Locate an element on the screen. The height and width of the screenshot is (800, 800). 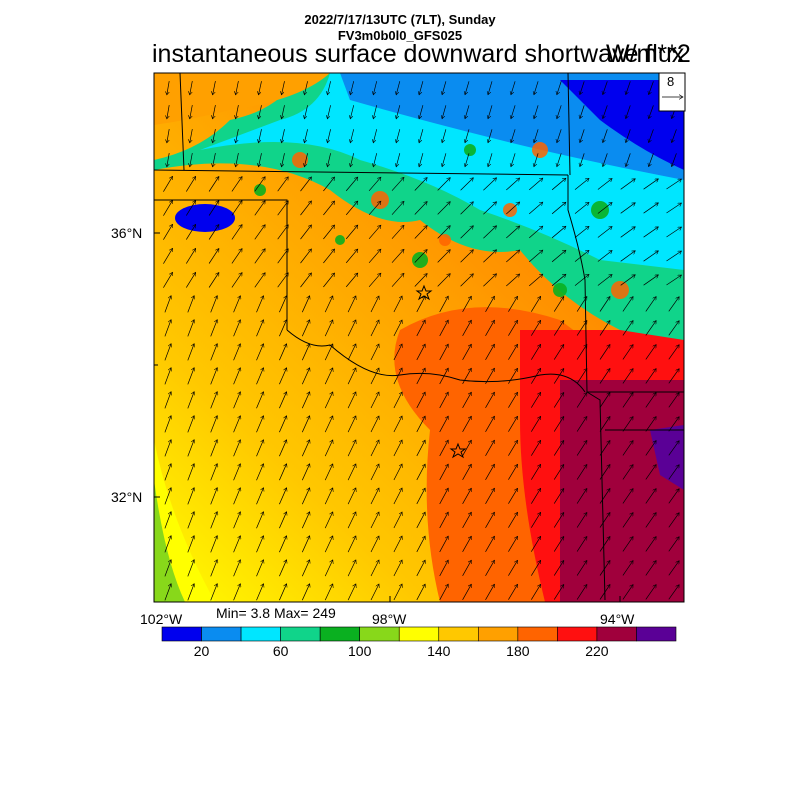
colorbar-tick-label: 20 is located at coordinates (201, 651).